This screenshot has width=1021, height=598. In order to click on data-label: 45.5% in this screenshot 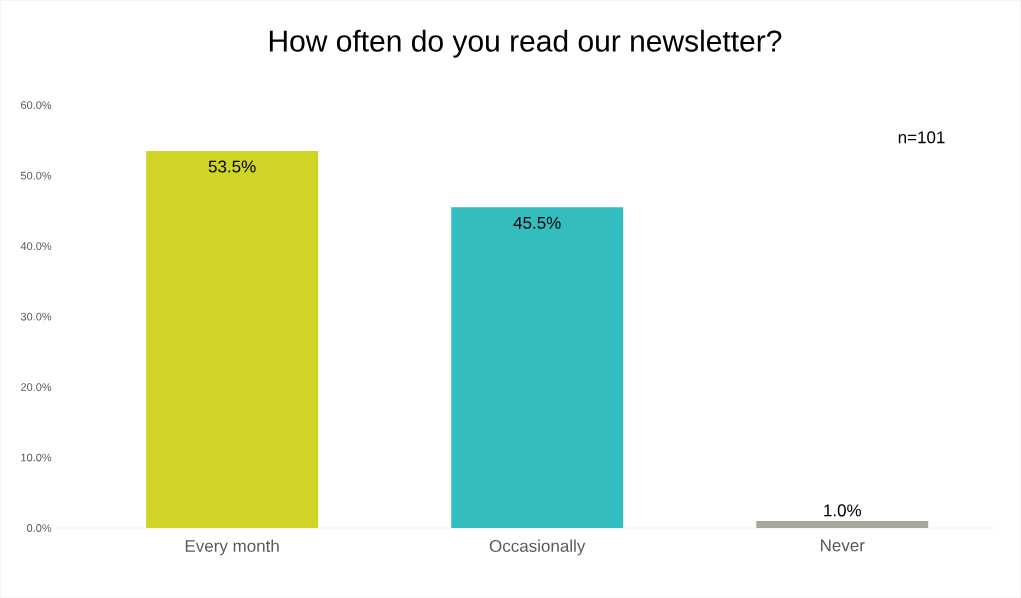, I will do `click(537, 222)`.